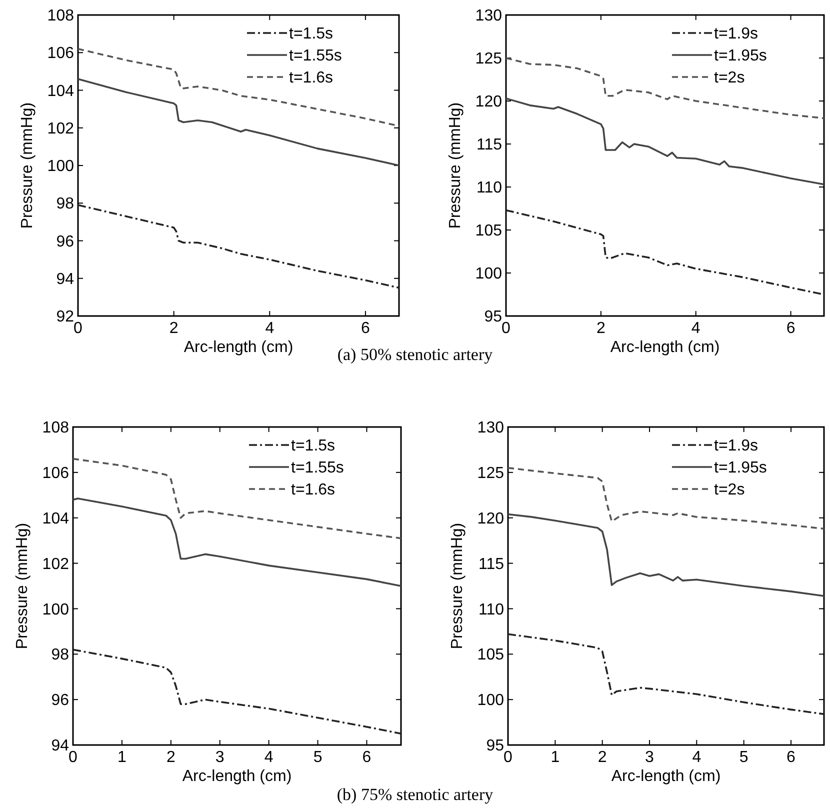 This screenshot has height=811, width=830. Describe the element at coordinates (65, 317) in the screenshot. I see `y-tick-label: 92` at that location.